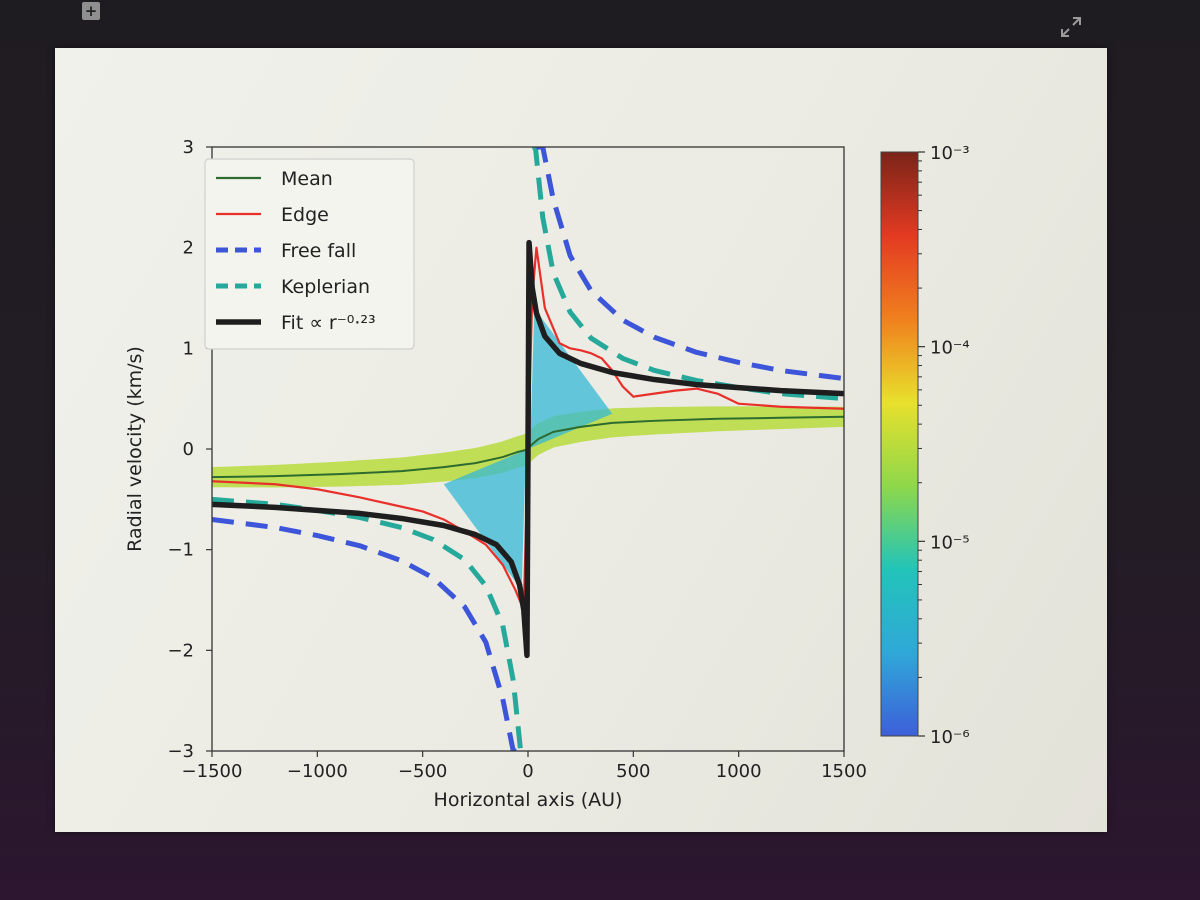 The image size is (1200, 900). I want to click on x-tick-label: 1000, so click(739, 771).